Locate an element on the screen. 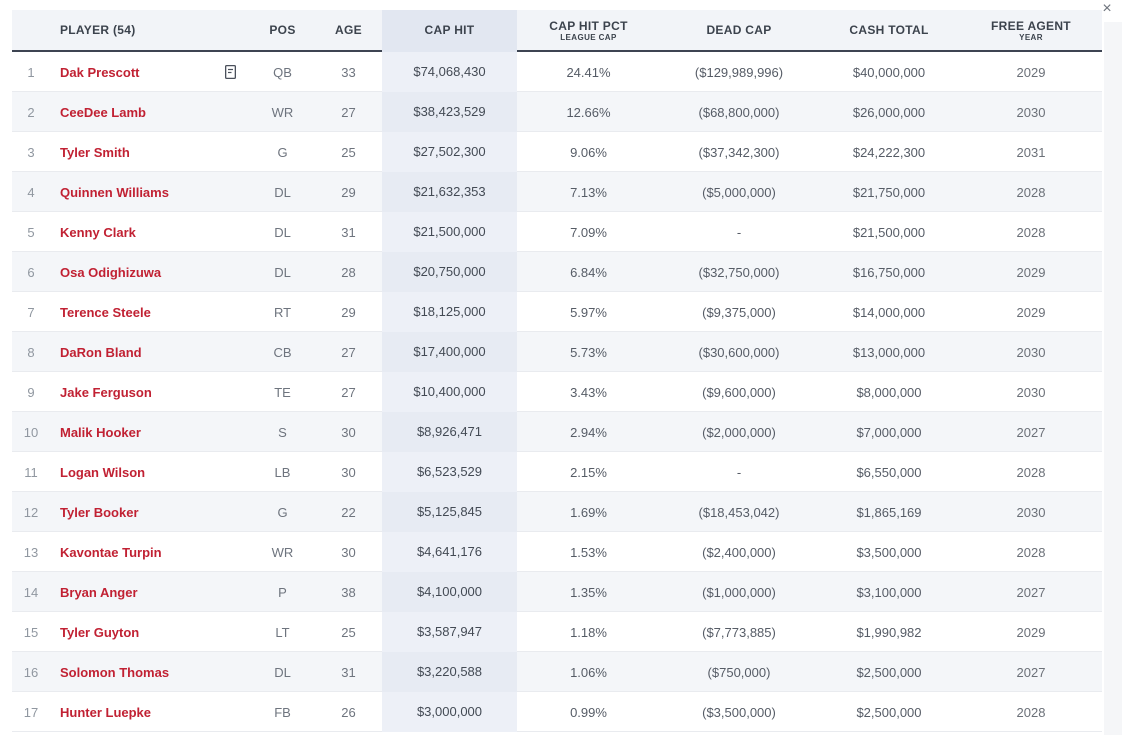  row-rank: 15 is located at coordinates (31, 632).